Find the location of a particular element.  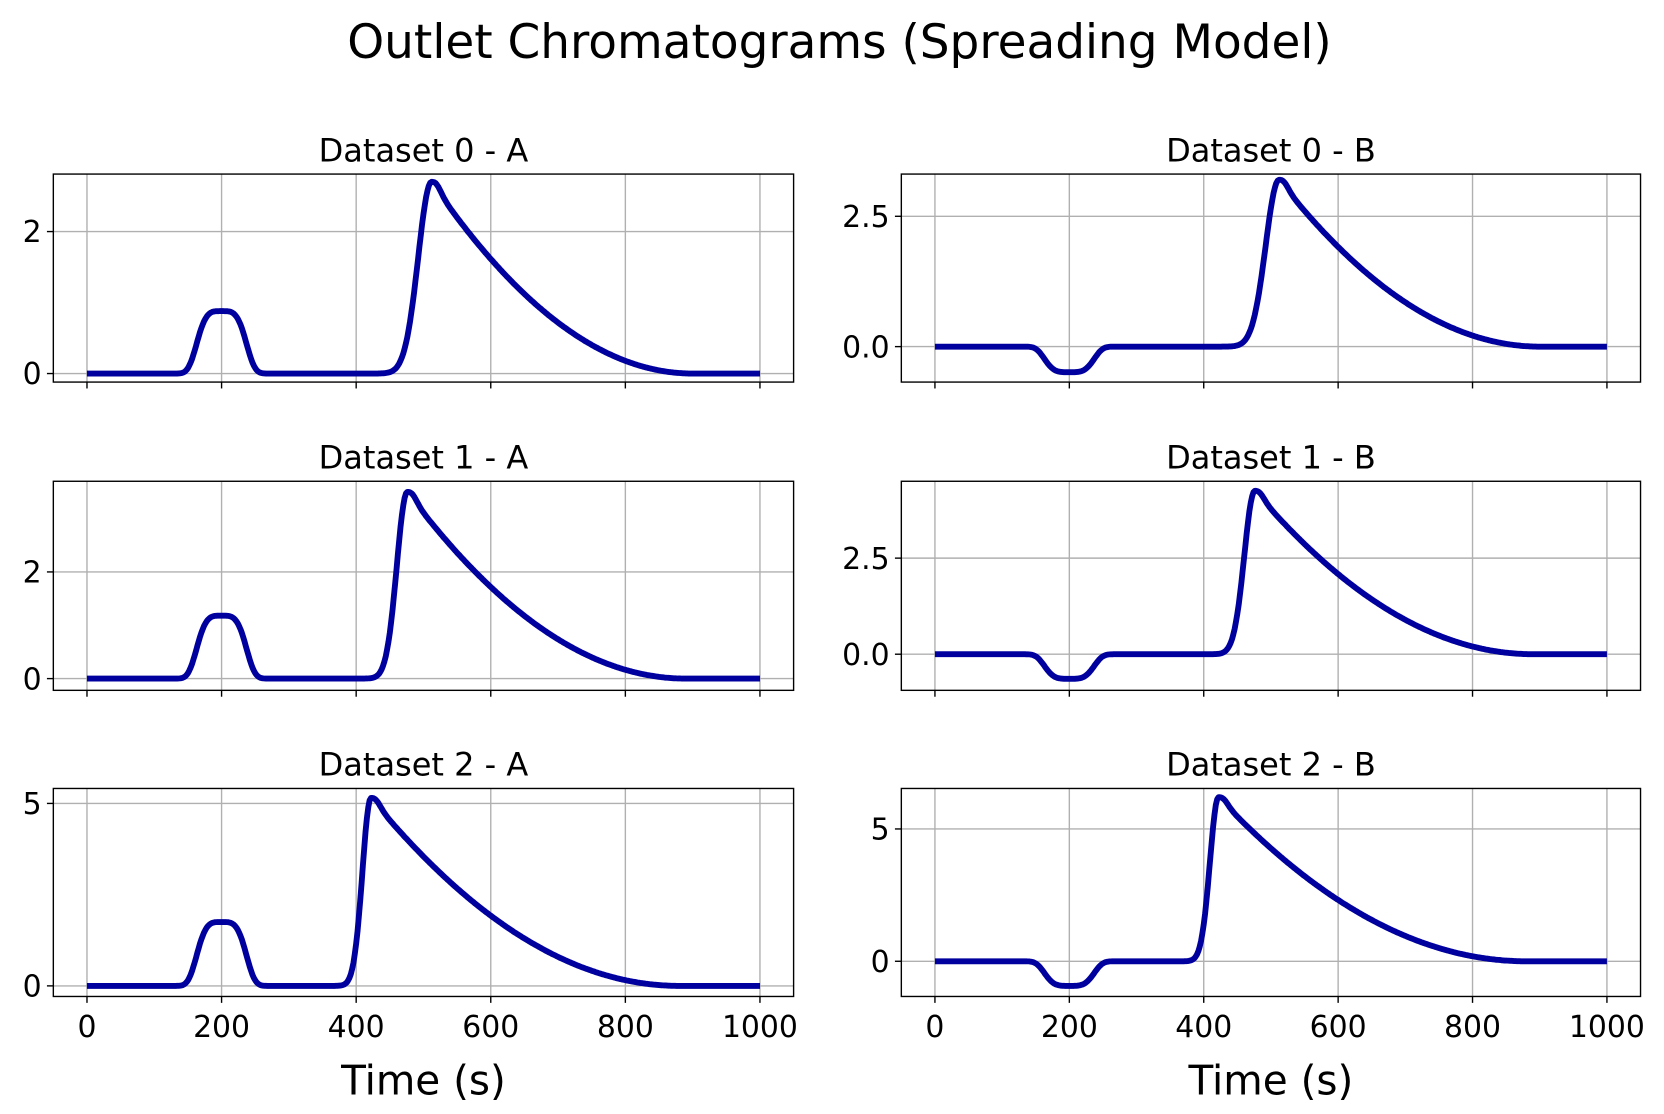

subplot-dataset-1-a: 0 2 Dataset 1 - A is located at coordinates (409, 567).